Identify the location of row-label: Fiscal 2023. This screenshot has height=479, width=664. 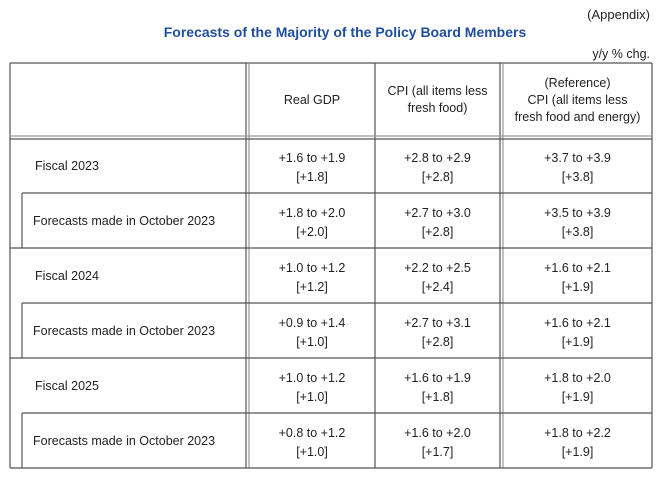
(67, 166).